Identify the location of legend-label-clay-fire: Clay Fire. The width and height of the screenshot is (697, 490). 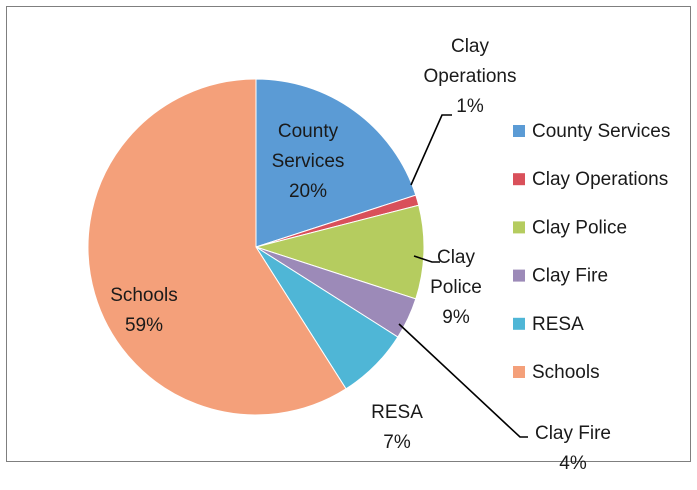
(570, 276).